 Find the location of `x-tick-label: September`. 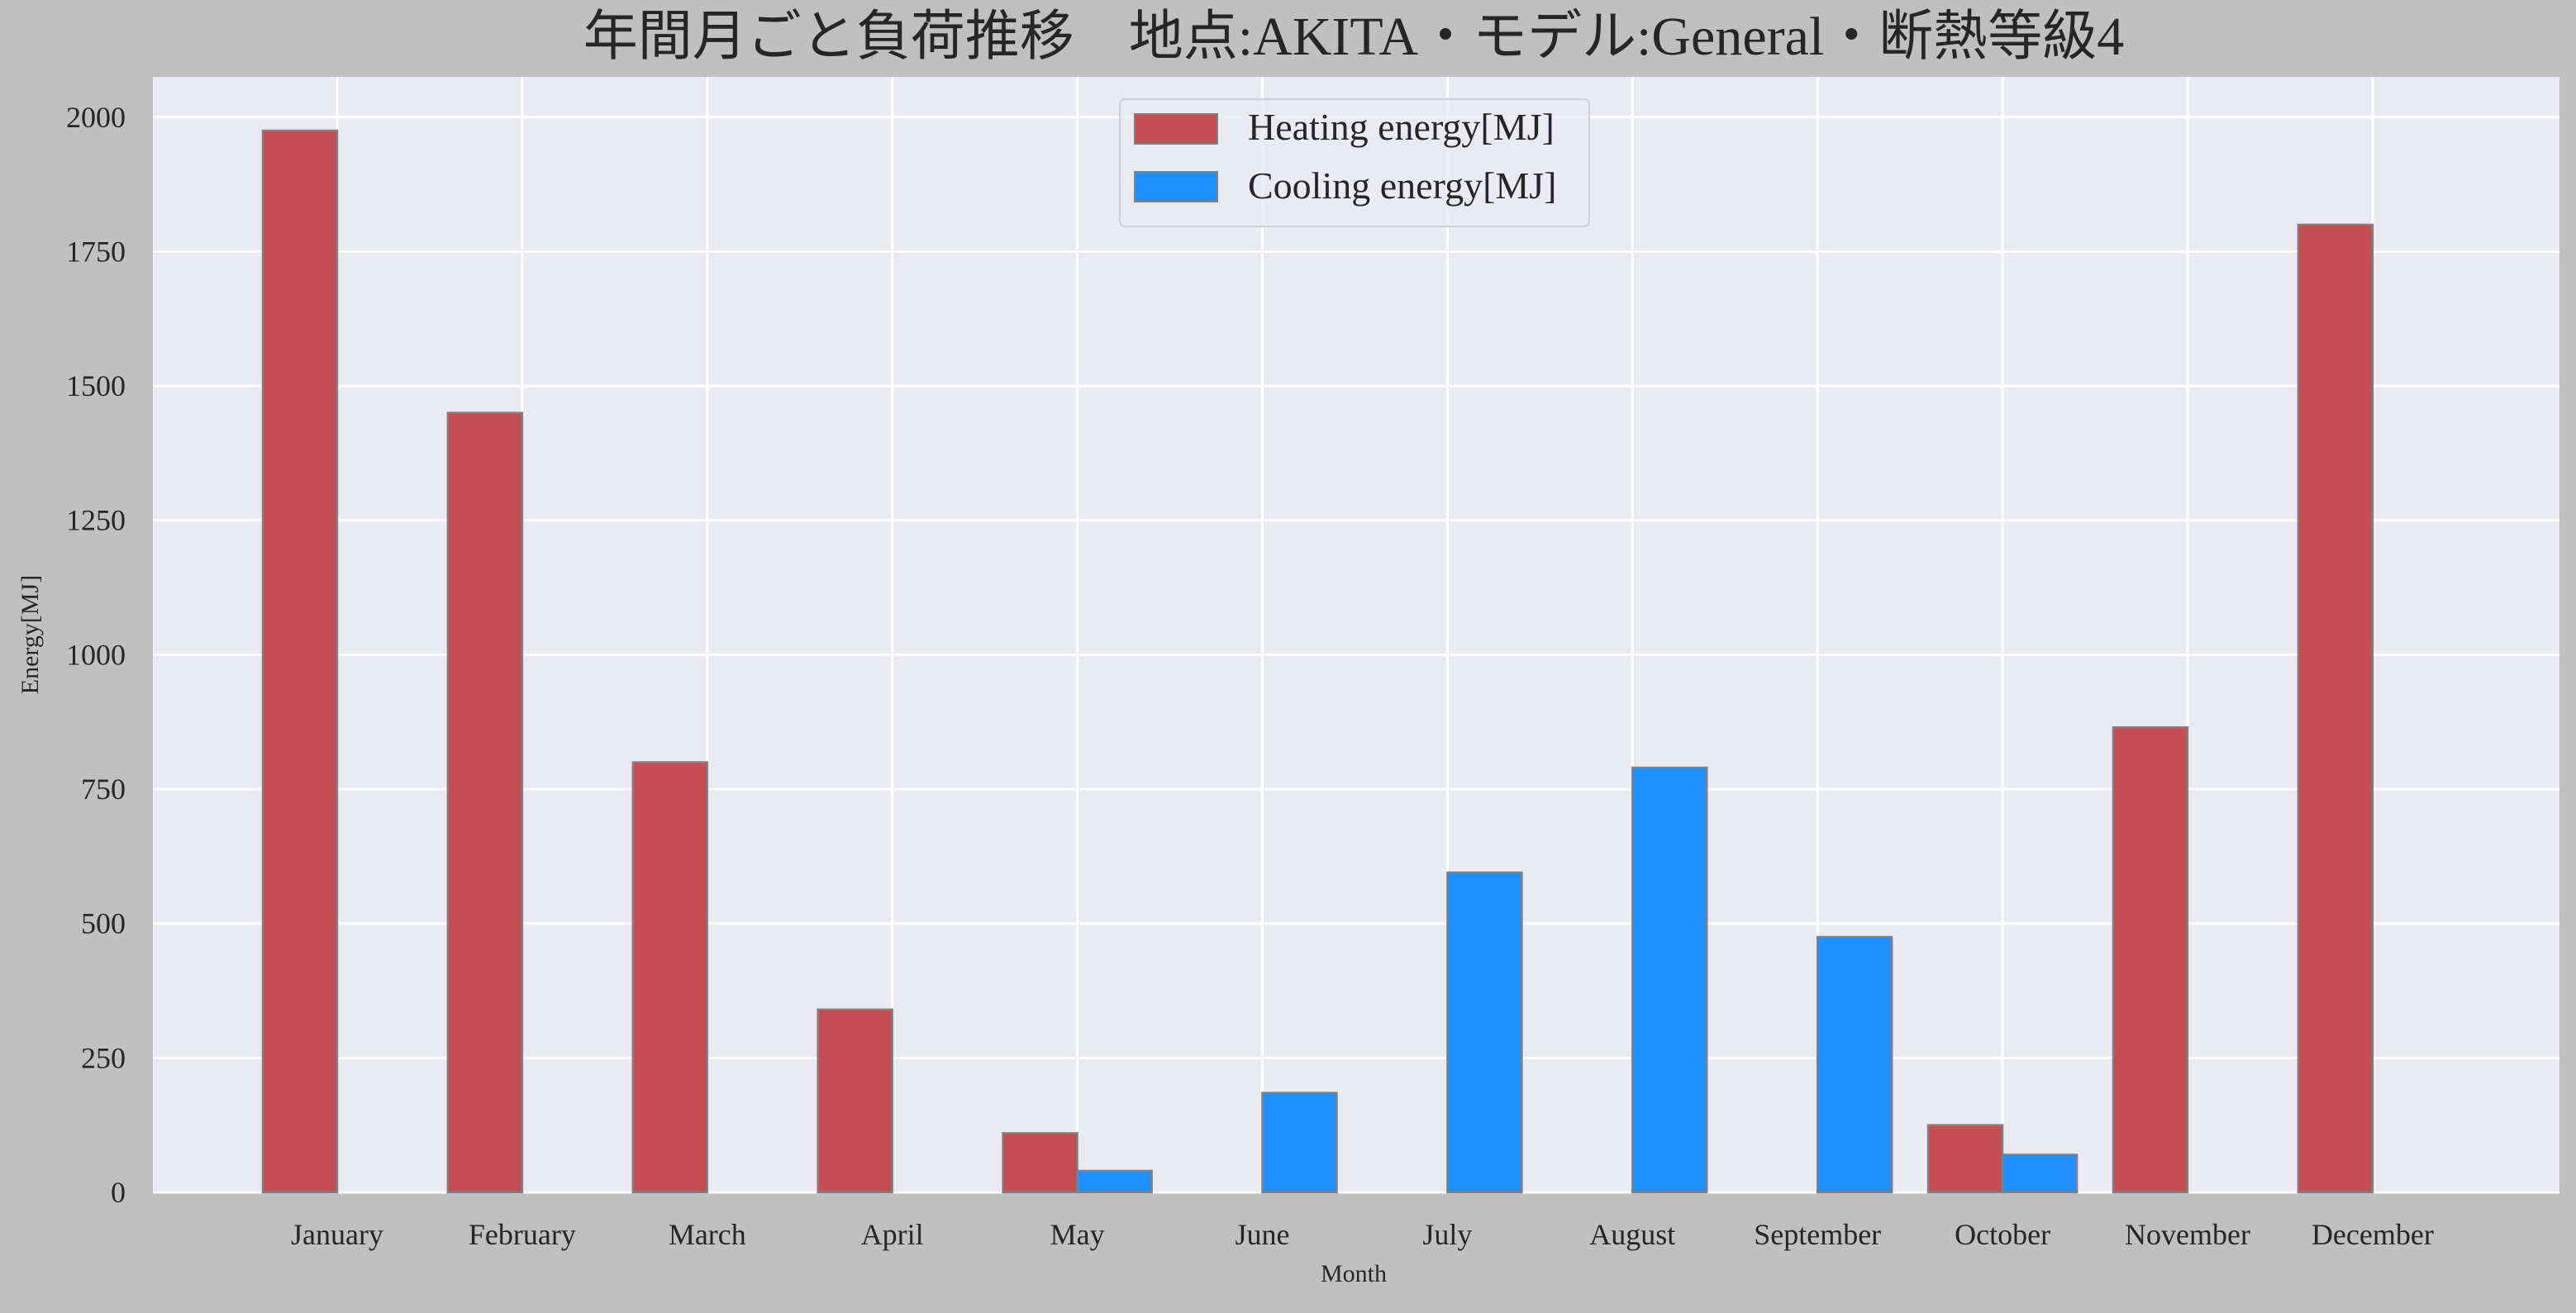

x-tick-label: September is located at coordinates (1817, 1235).